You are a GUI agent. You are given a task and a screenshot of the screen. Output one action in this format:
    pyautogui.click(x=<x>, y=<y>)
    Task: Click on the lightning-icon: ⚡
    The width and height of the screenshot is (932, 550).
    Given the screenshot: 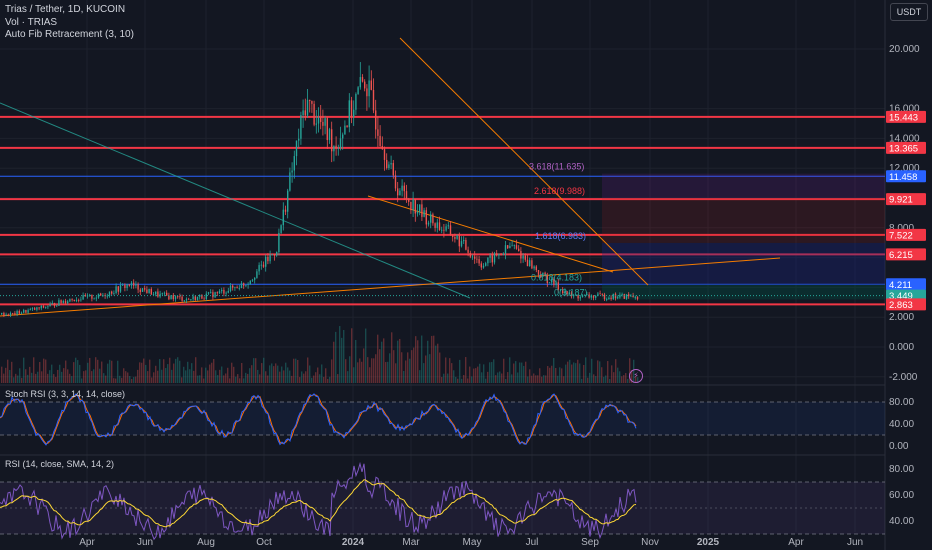 What is the action you would take?
    pyautogui.click(x=636, y=376)
    